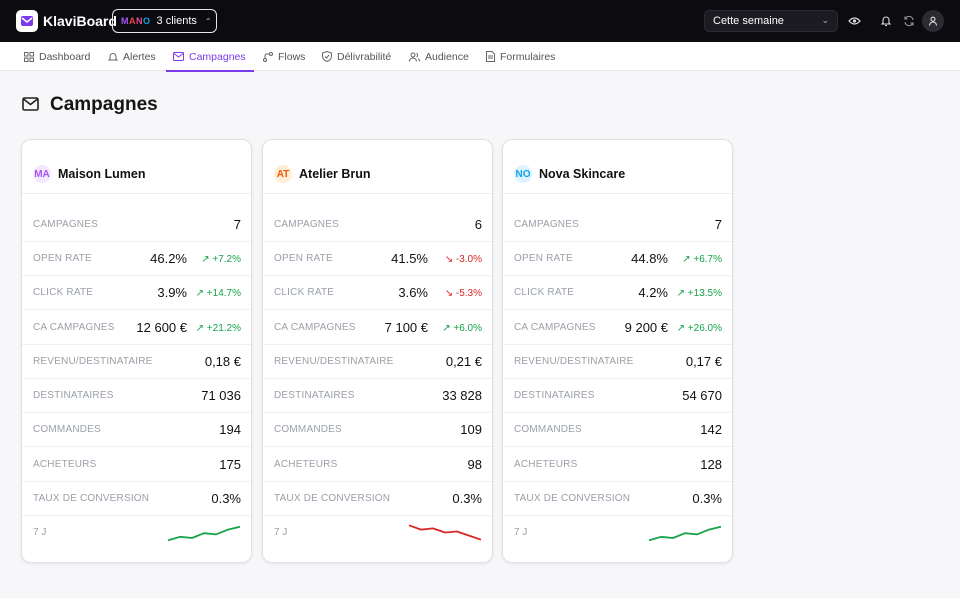 This screenshot has height=598, width=960. What do you see at coordinates (825, 20) in the screenshot?
I see `chevron-down-icon: ⌄` at bounding box center [825, 20].